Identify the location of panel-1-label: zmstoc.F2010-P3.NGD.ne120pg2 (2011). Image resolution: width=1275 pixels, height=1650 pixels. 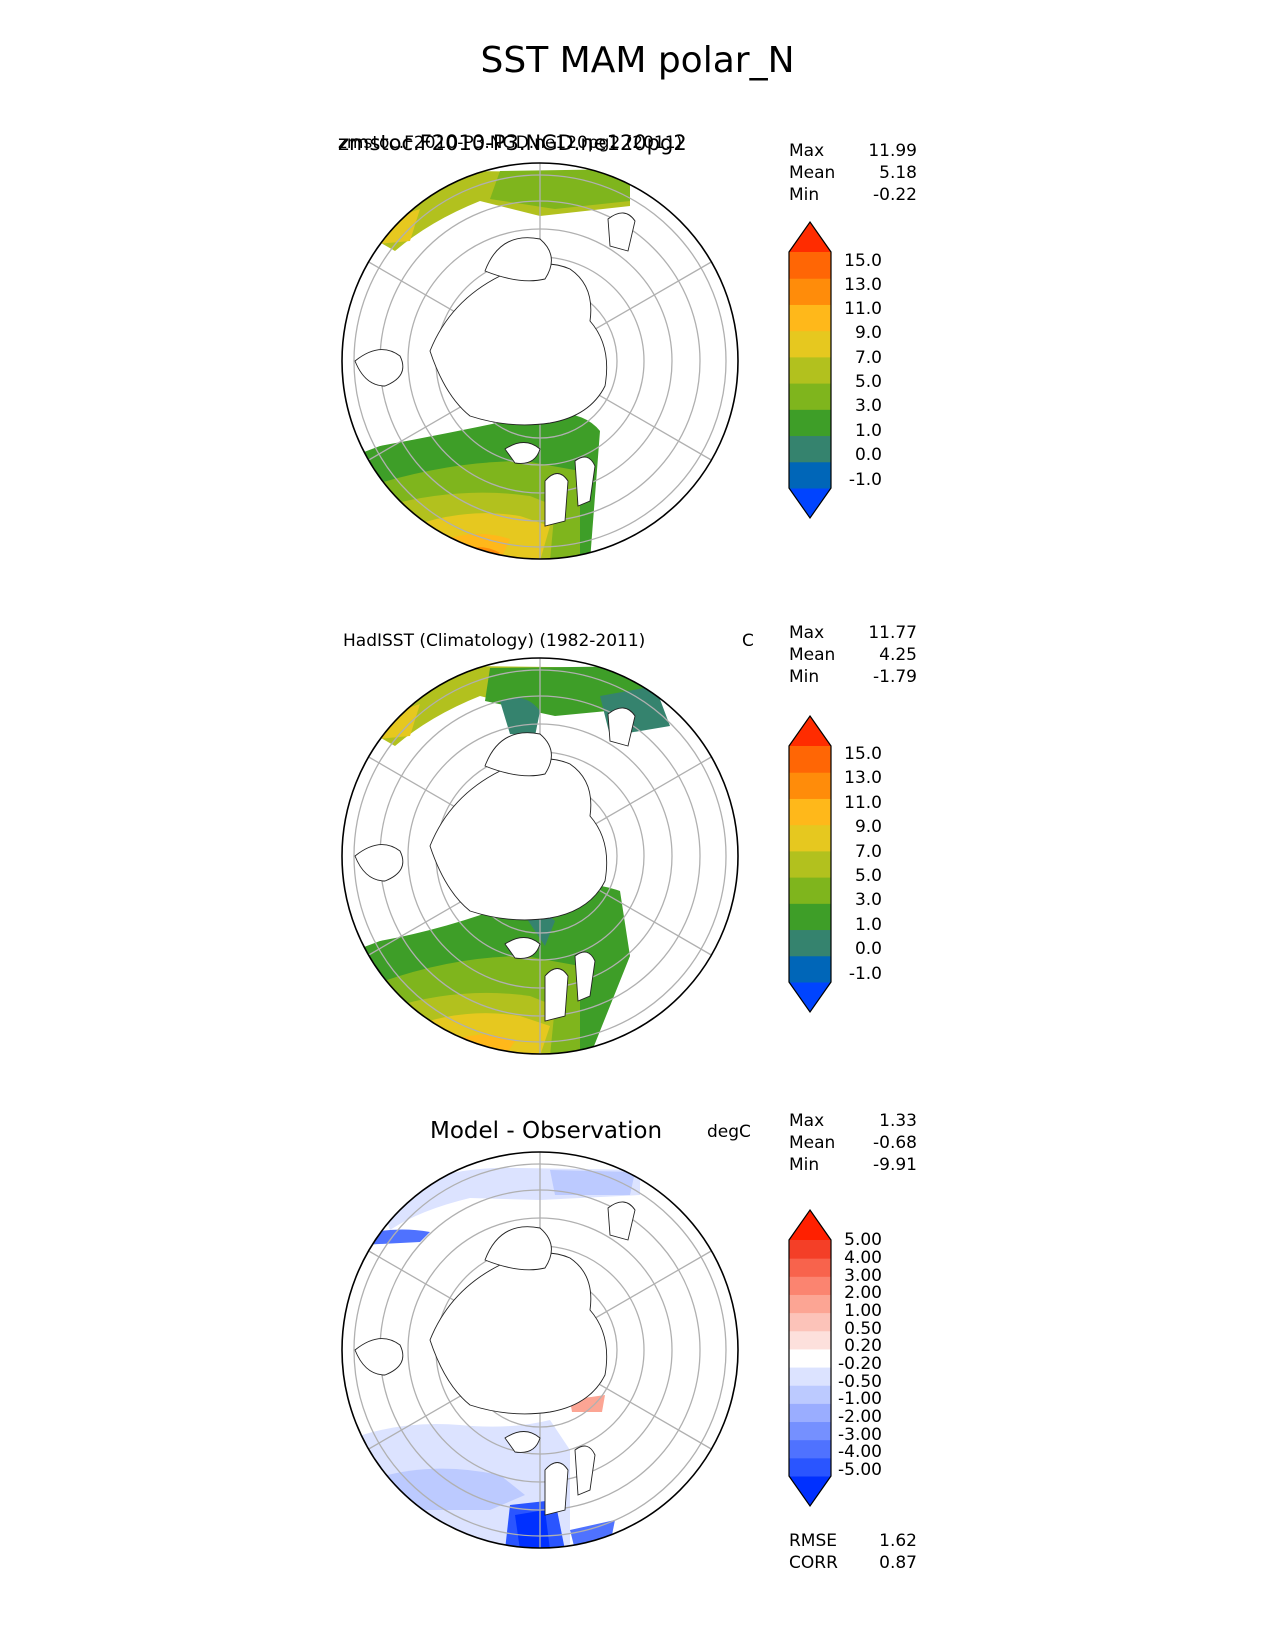
(510, 143).